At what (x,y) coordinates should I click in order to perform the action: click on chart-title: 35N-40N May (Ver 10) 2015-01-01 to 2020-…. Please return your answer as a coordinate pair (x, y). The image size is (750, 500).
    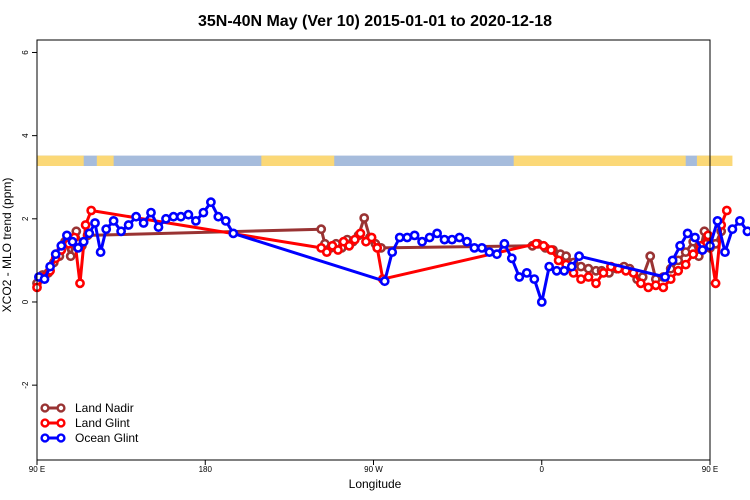
    Looking at the image, I should click on (375, 21).